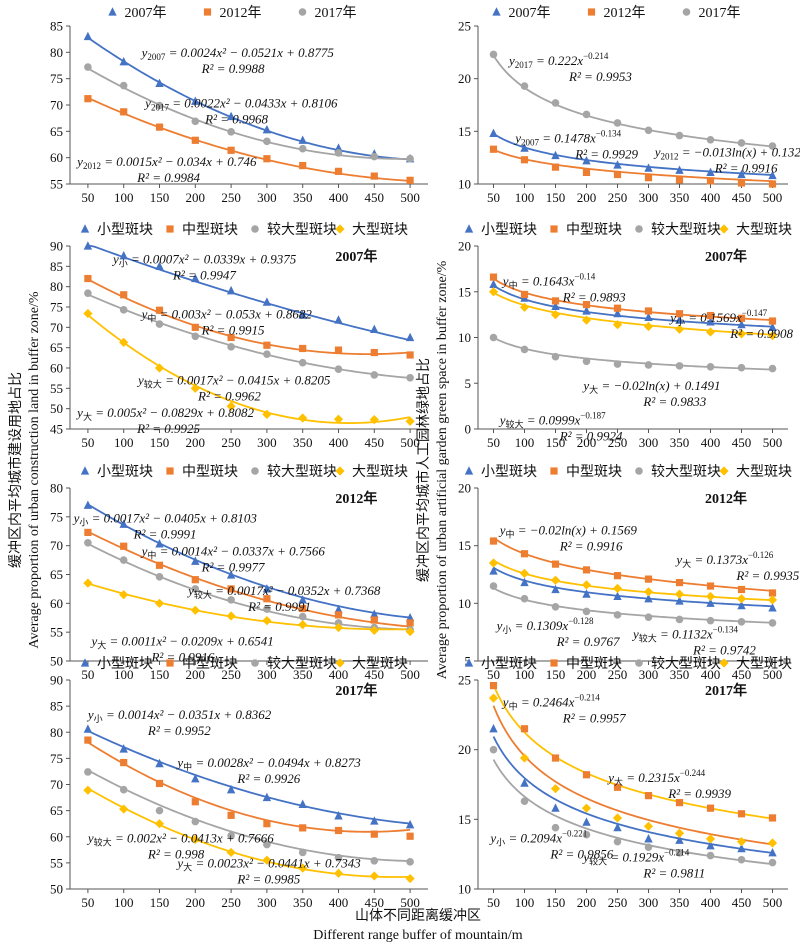 The image size is (800, 946). Describe the element at coordinates (56, 603) in the screenshot. I see `y-tick-label: 60` at that location.